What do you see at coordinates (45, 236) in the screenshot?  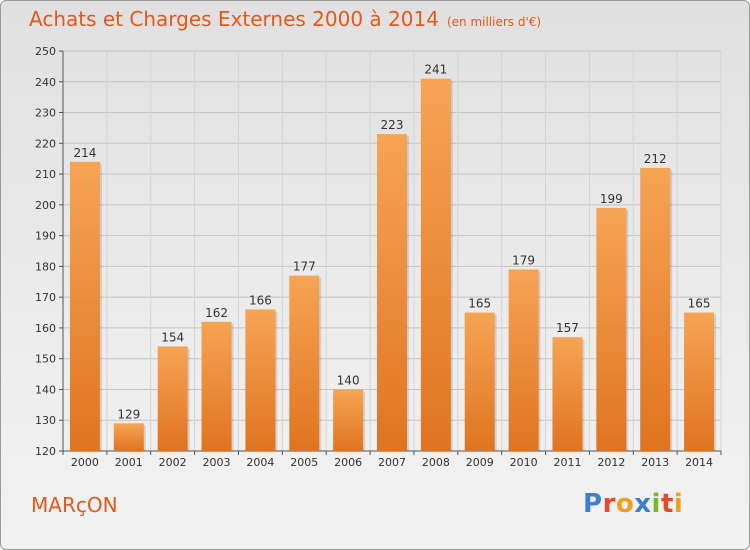 I see `y-tick-label: 190` at bounding box center [45, 236].